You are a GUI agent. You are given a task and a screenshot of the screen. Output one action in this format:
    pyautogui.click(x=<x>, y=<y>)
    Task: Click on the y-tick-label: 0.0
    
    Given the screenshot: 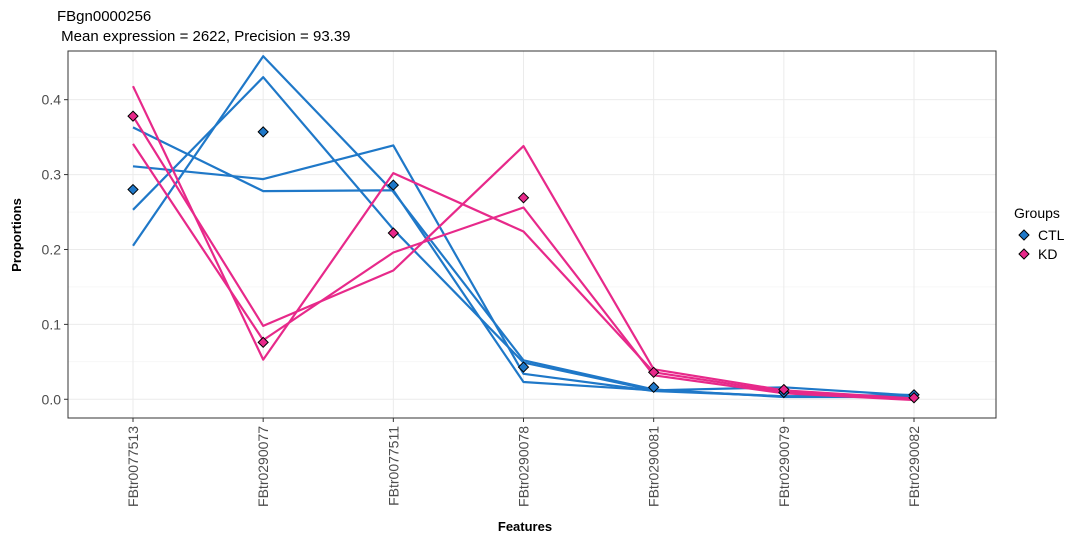 What is the action you would take?
    pyautogui.click(x=52, y=399)
    